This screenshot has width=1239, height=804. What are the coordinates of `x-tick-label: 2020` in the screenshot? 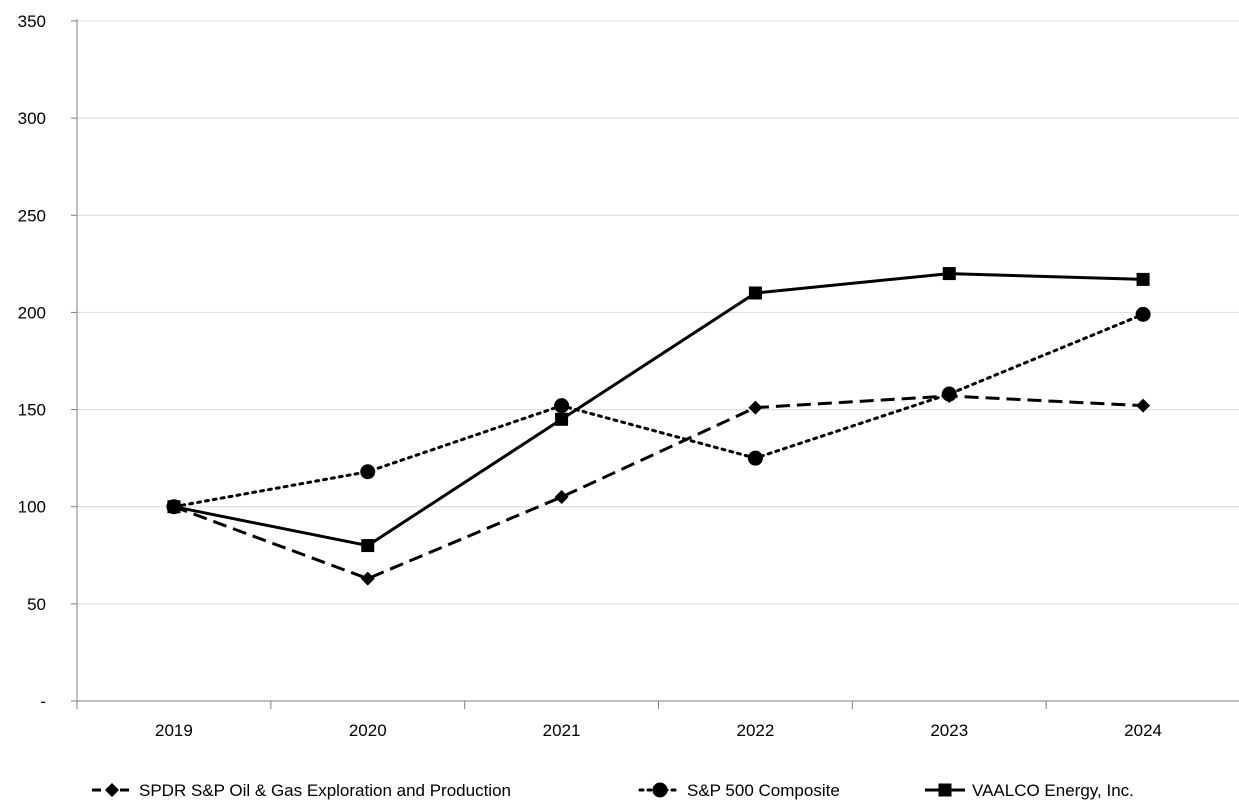 It's located at (368, 730).